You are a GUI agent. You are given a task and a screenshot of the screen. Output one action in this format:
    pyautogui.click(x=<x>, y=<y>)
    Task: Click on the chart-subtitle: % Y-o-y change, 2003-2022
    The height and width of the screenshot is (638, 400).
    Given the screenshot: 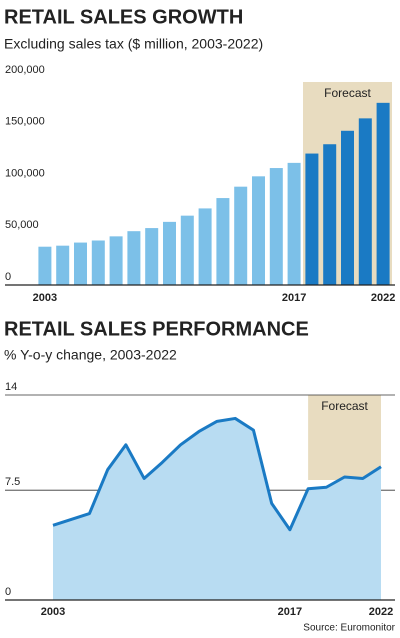 What is the action you would take?
    pyautogui.click(x=90, y=355)
    